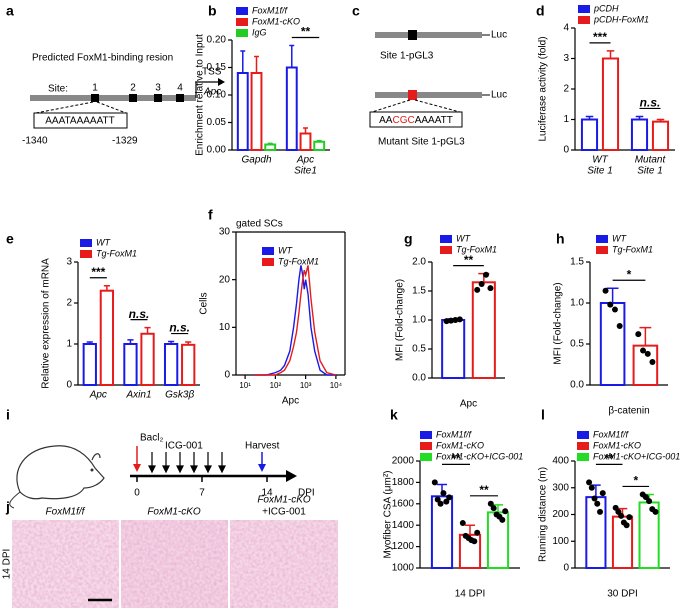  Describe the element at coordinates (394, 415) in the screenshot. I see `panel-letter: k` at that location.